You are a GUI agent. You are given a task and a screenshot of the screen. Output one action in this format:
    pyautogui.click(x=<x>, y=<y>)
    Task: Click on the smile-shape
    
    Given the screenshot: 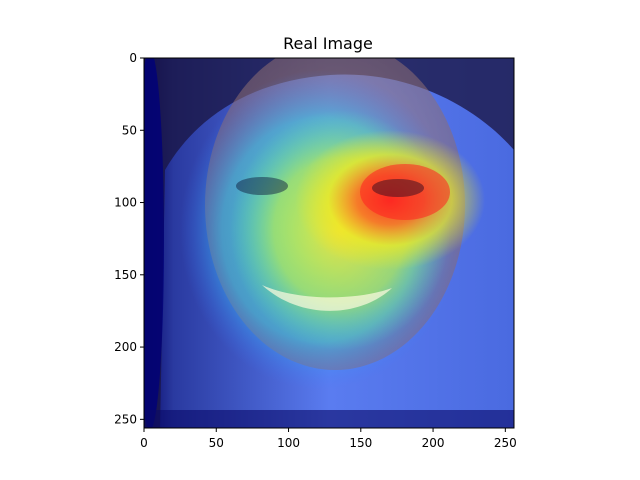 What is the action you would take?
    pyautogui.click(x=327, y=298)
    